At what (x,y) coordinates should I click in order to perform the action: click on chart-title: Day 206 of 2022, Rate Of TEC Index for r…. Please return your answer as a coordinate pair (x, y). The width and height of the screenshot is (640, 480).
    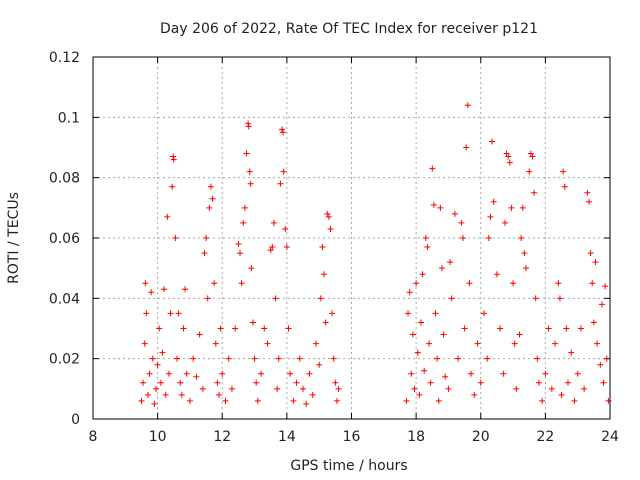
    Looking at the image, I should click on (349, 29).